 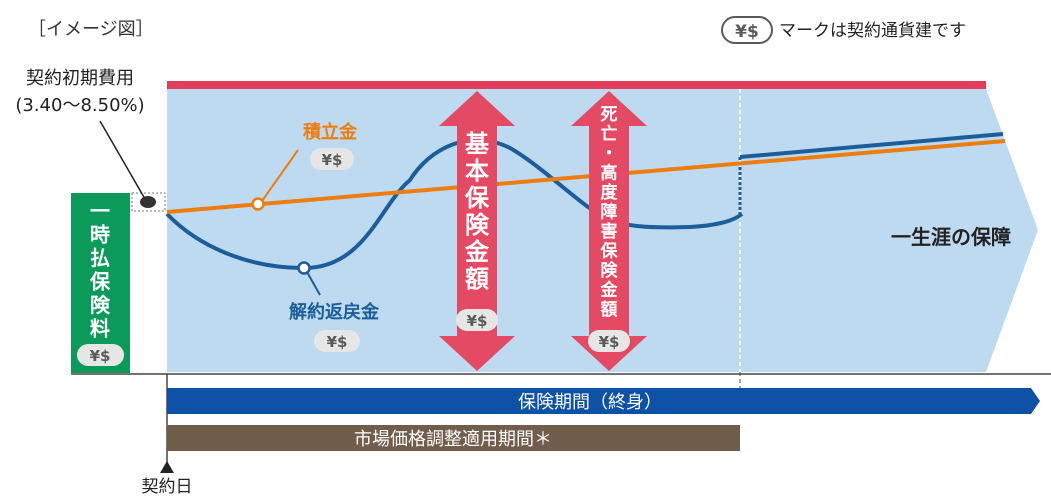 I want to click on currency-badge, so click(x=747, y=30).